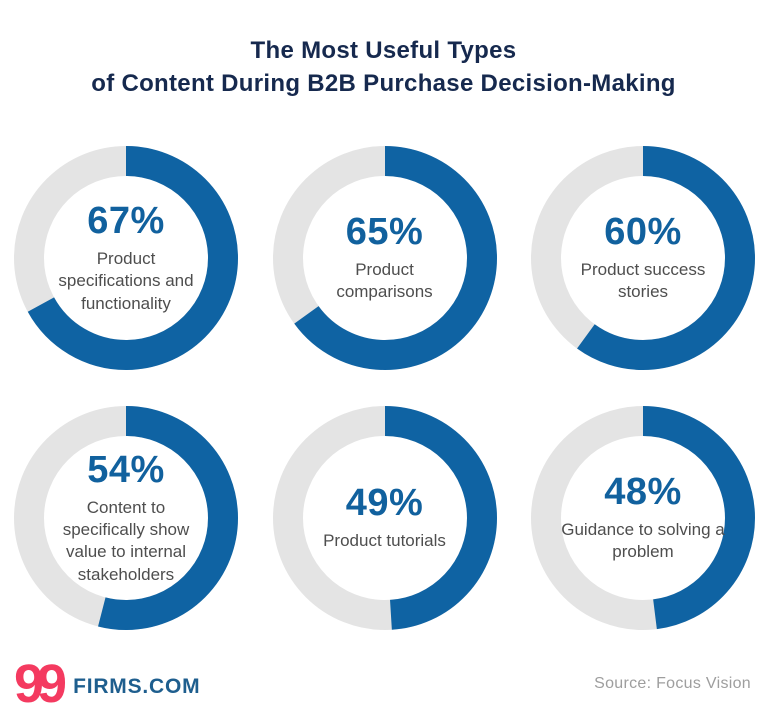 The width and height of the screenshot is (767, 723). What do you see at coordinates (643, 280) in the screenshot?
I see `segment-label: Product success stories` at bounding box center [643, 280].